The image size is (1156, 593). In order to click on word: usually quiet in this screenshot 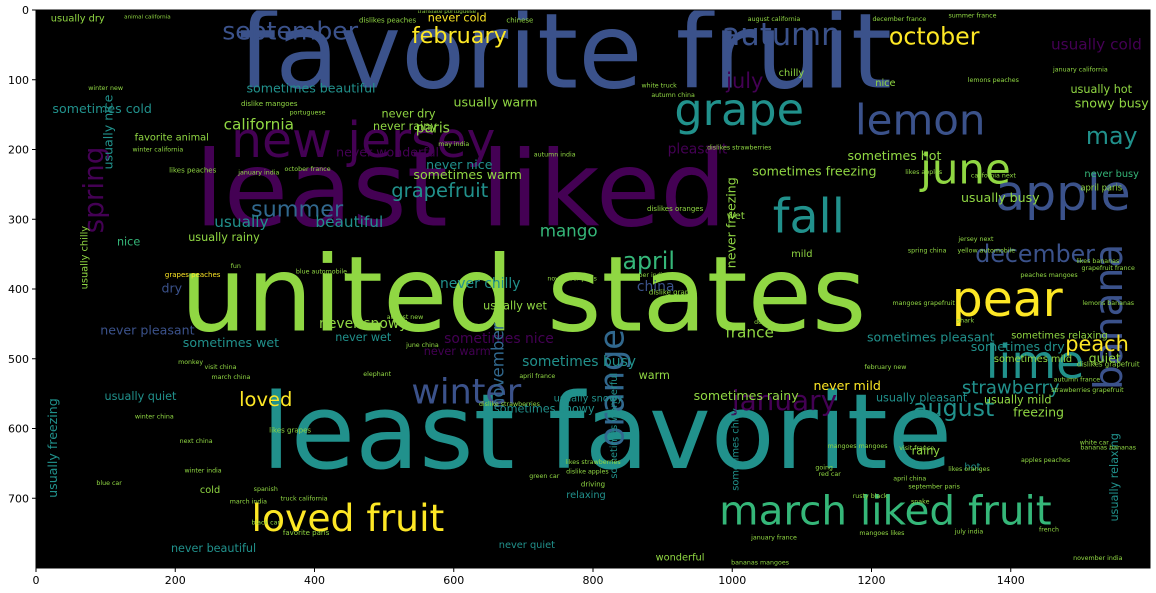, I will do `click(141, 396)`.